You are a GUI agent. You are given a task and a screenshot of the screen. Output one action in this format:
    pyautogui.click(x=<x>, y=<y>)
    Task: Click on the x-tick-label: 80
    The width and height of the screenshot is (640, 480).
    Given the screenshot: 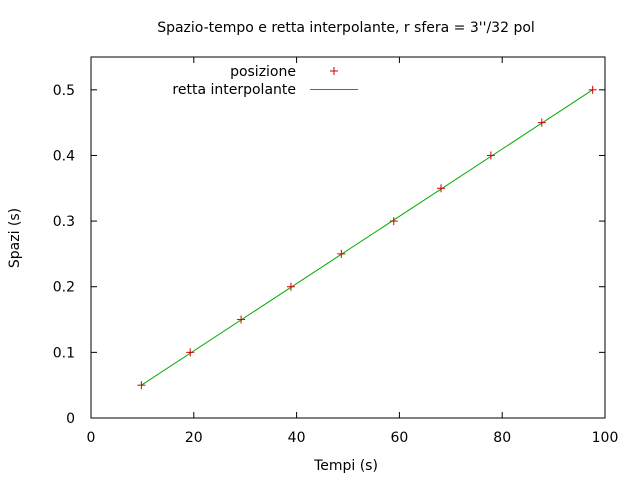 What is the action you would take?
    pyautogui.click(x=502, y=438)
    